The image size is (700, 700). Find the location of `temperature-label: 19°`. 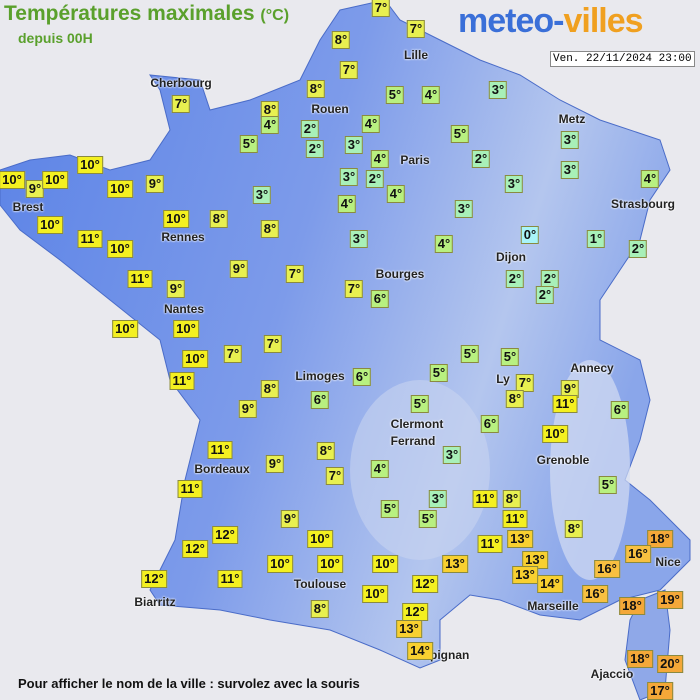

temperature-label: 19° is located at coordinates (670, 600).